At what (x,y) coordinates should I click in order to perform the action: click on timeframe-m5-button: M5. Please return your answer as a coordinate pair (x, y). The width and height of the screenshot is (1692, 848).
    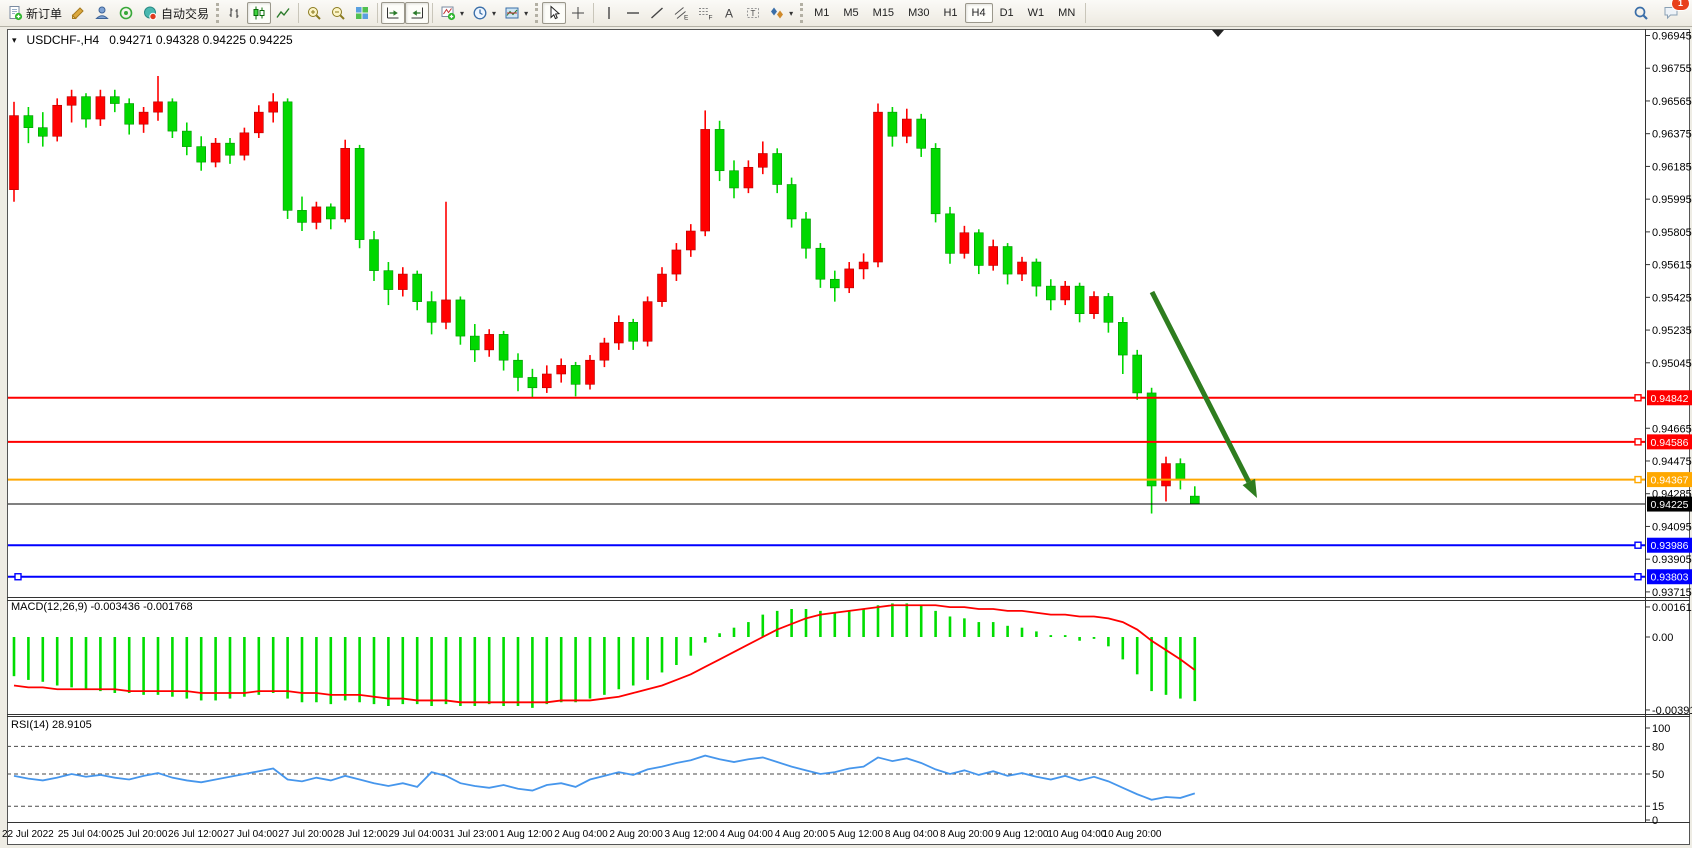
    Looking at the image, I should click on (851, 13).